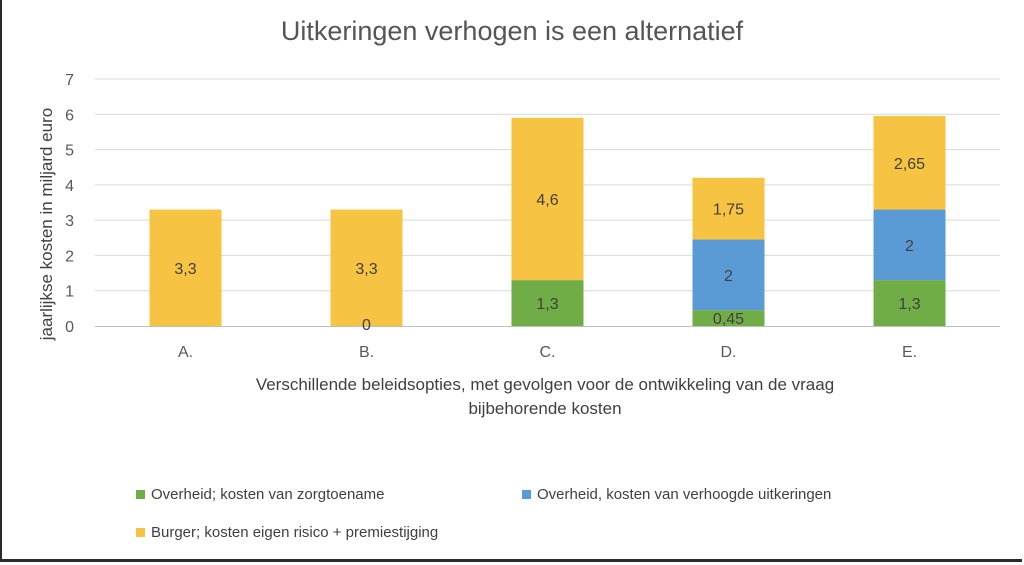  I want to click on y-tick-label: 1, so click(69, 292).